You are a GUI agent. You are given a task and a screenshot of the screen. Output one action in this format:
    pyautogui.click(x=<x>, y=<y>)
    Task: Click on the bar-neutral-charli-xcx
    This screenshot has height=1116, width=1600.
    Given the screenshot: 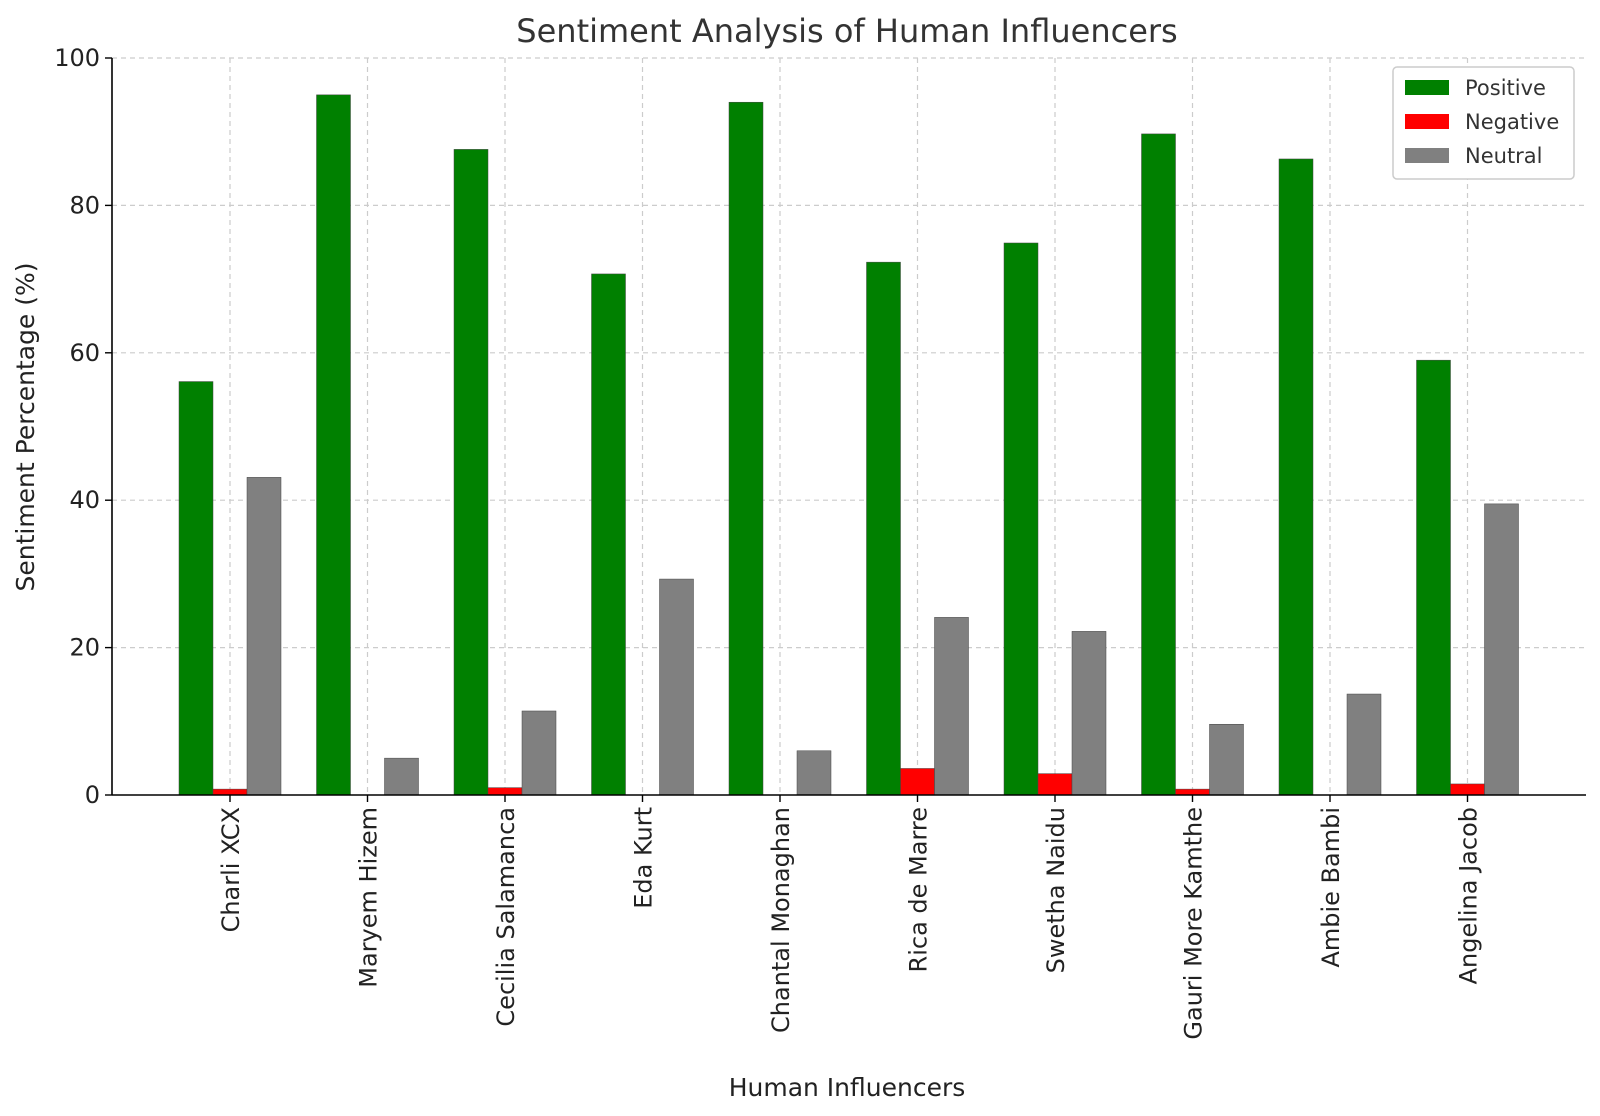 What is the action you would take?
    pyautogui.click(x=264, y=636)
    